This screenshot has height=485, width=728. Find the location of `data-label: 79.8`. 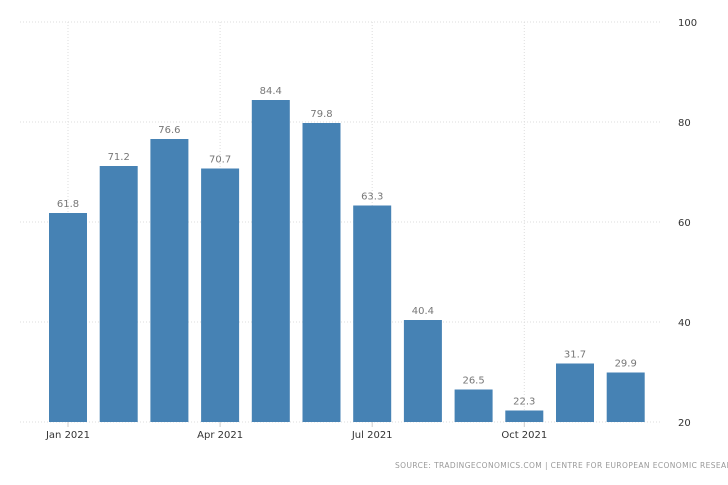

data-label: 79.8 is located at coordinates (321, 114).